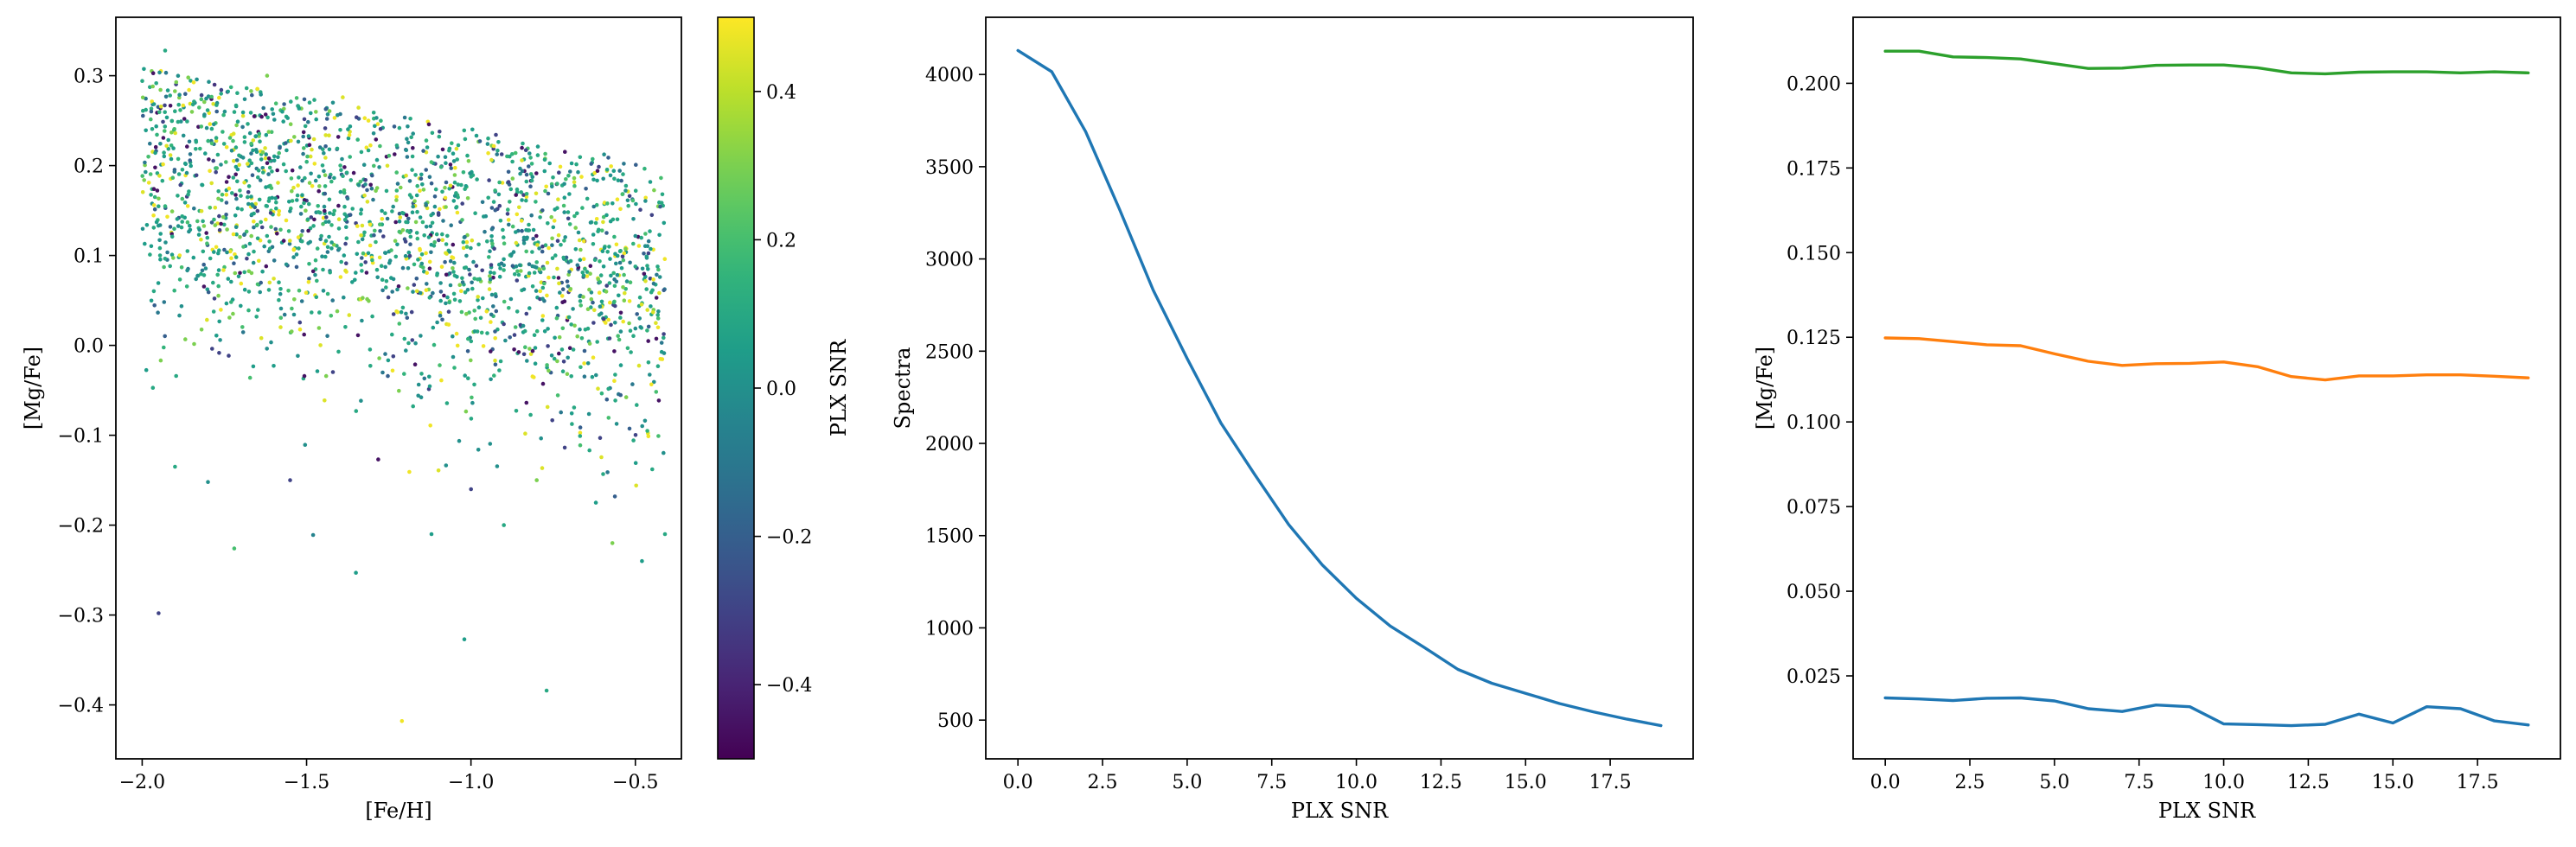 Image resolution: width=2576 pixels, height=847 pixels. I want to click on colorbar-tick-label: 0.2, so click(781, 241).